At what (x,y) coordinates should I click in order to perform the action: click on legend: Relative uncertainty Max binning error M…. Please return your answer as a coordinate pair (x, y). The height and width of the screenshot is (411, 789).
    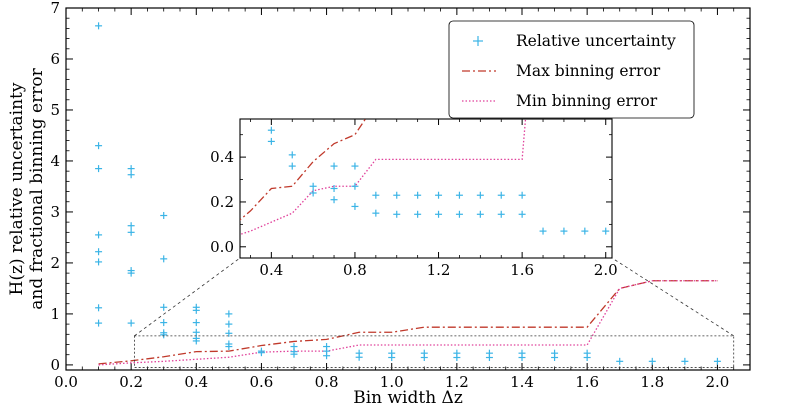
    Looking at the image, I should click on (571, 69).